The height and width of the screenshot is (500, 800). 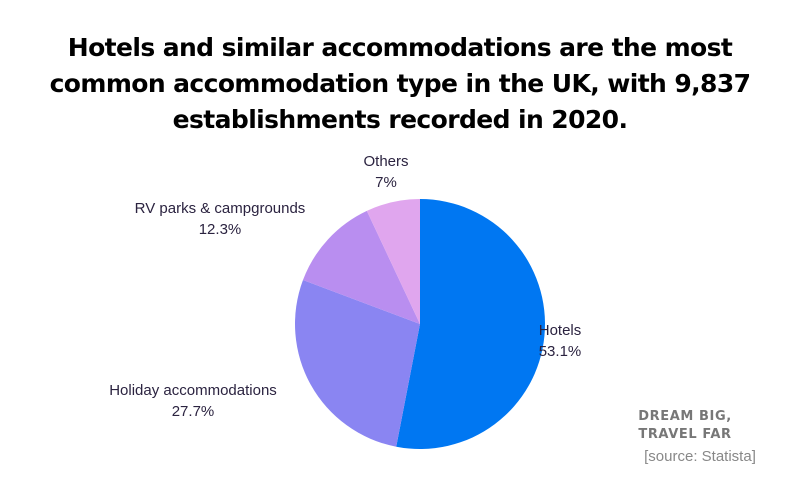 What do you see at coordinates (193, 401) in the screenshot?
I see `label-holiday: Holiday accommodations 27.7%` at bounding box center [193, 401].